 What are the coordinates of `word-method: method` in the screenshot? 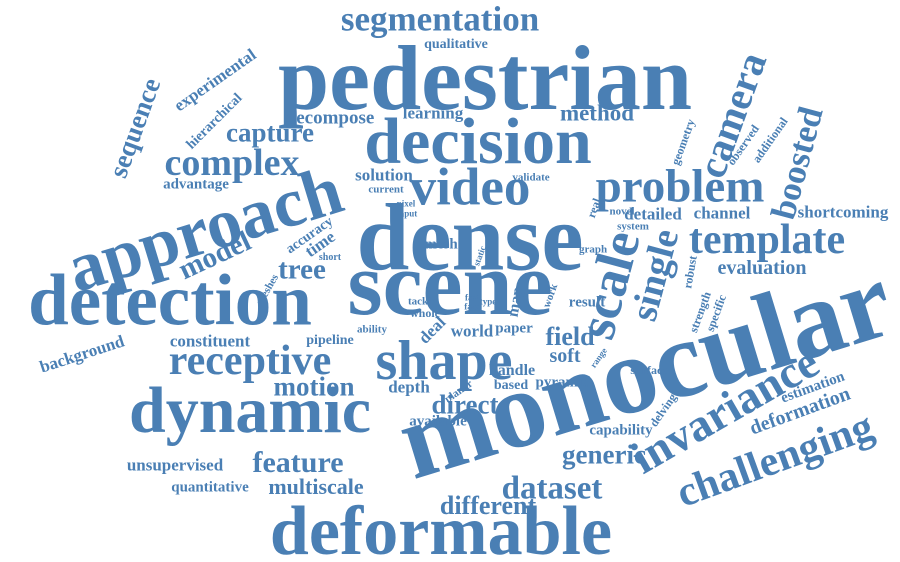 It's located at (597, 113).